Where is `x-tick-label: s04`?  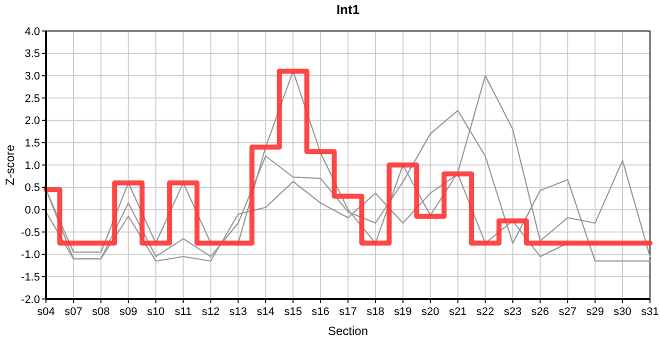 x-tick-label: s04 is located at coordinates (46, 312).